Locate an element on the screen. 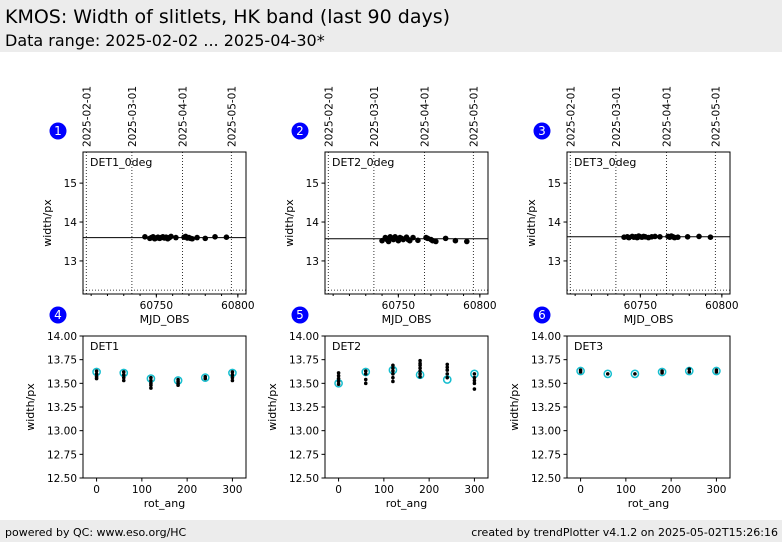 This screenshot has height=542, width=782. panel-number-label: 3 is located at coordinates (542, 131).